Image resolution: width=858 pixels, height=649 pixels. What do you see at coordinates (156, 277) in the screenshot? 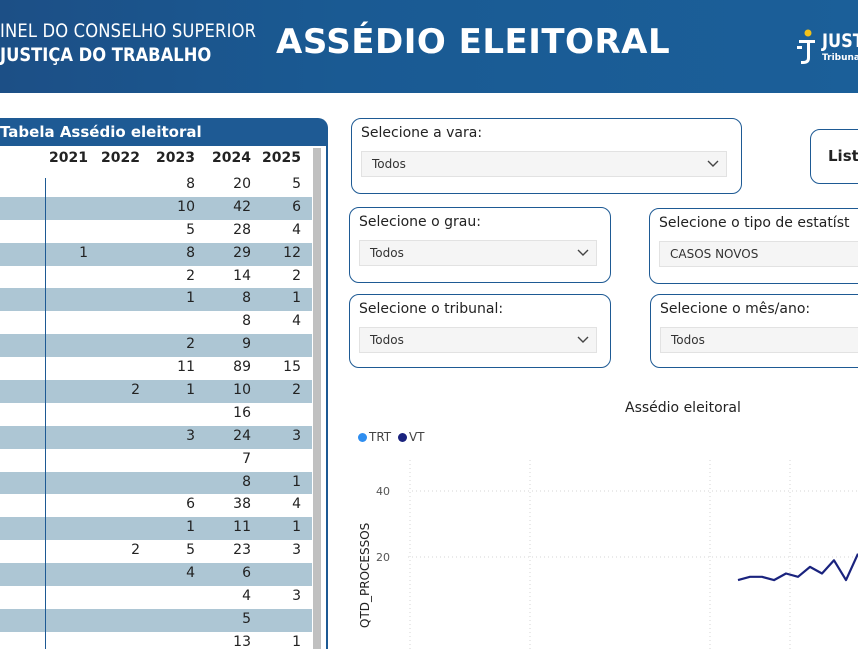
I see `table-row: 2 14 2` at bounding box center [156, 277].